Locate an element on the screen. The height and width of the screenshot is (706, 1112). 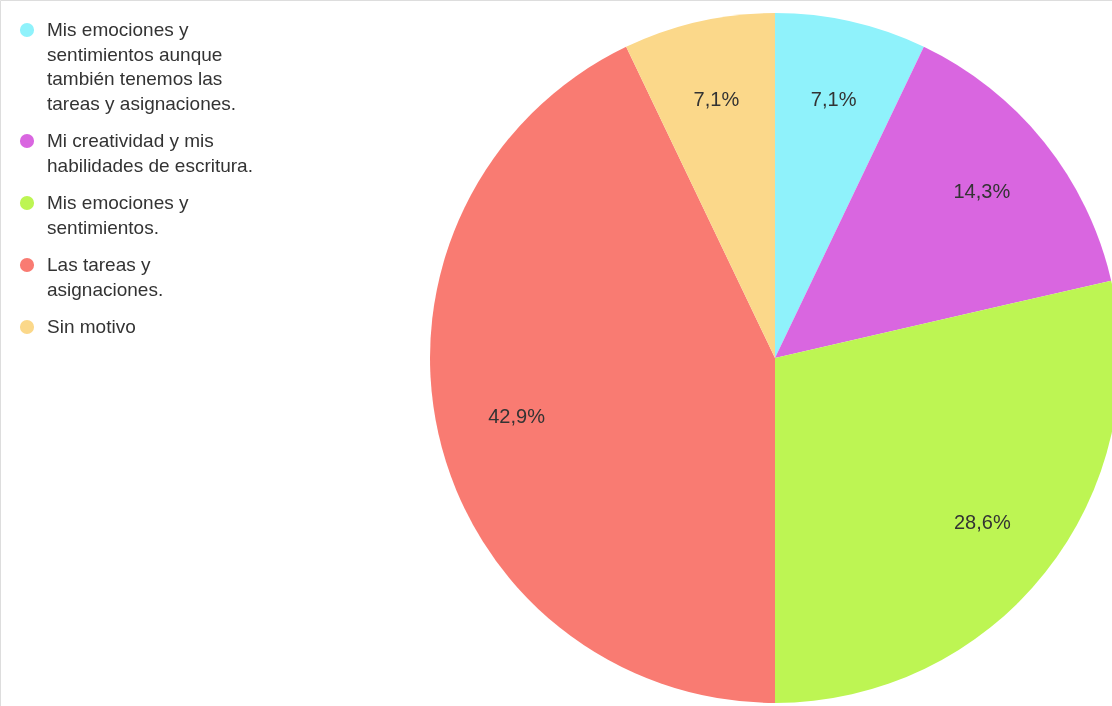
legend-label: Mis emociones y sentimientos aunque también tenemos las tareas y asignaciones. is located at coordinates (142, 66).